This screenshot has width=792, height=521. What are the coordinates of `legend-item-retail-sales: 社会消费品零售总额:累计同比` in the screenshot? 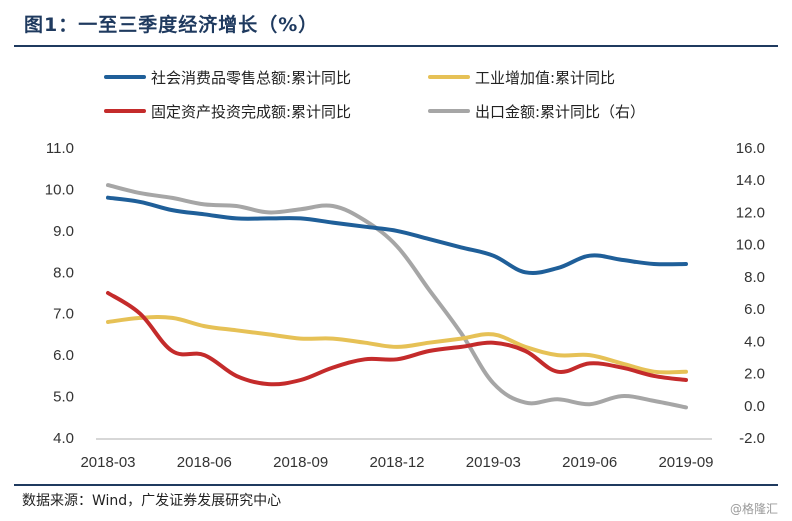 It's located at (227, 78).